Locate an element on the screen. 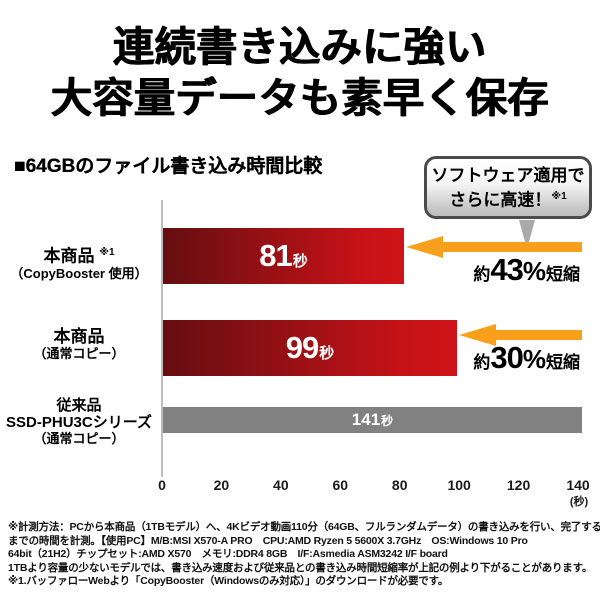 This screenshot has width=600, height=600. row0-note-ref: ※1 is located at coordinates (107, 252).